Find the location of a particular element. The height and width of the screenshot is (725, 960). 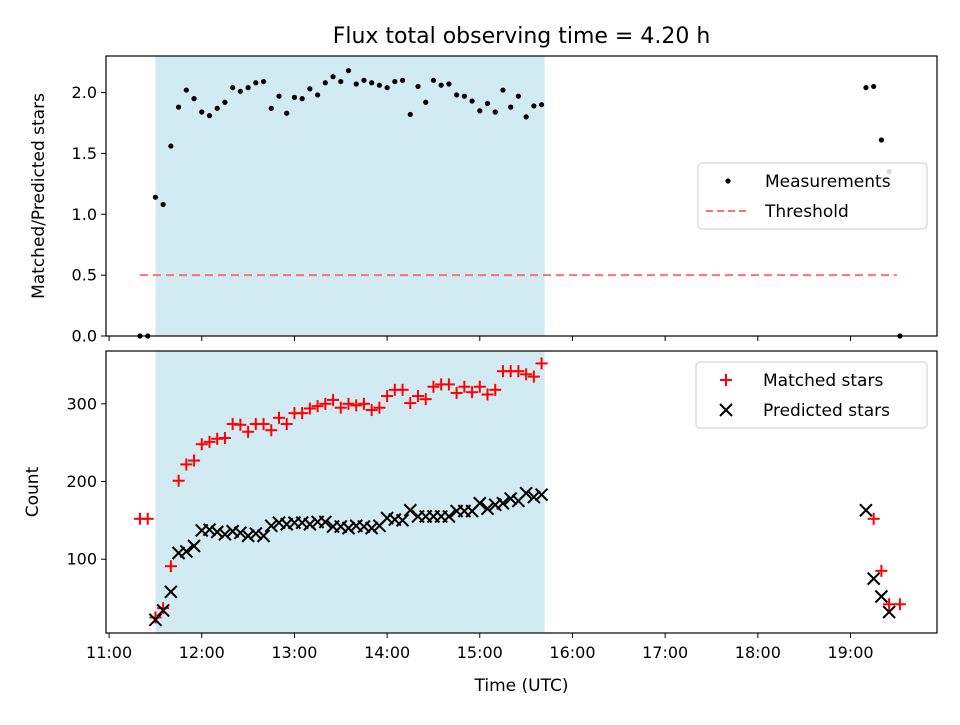

top-y-ticks: 0.0 0.5 1.0 1.5 2.0 is located at coordinates (89, 214).